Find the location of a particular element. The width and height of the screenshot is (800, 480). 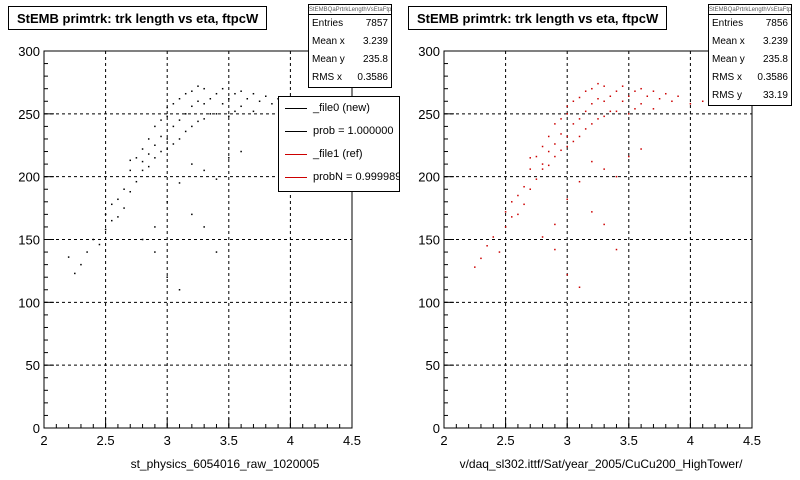

legend-label: _file0 (new) is located at coordinates (341, 108).